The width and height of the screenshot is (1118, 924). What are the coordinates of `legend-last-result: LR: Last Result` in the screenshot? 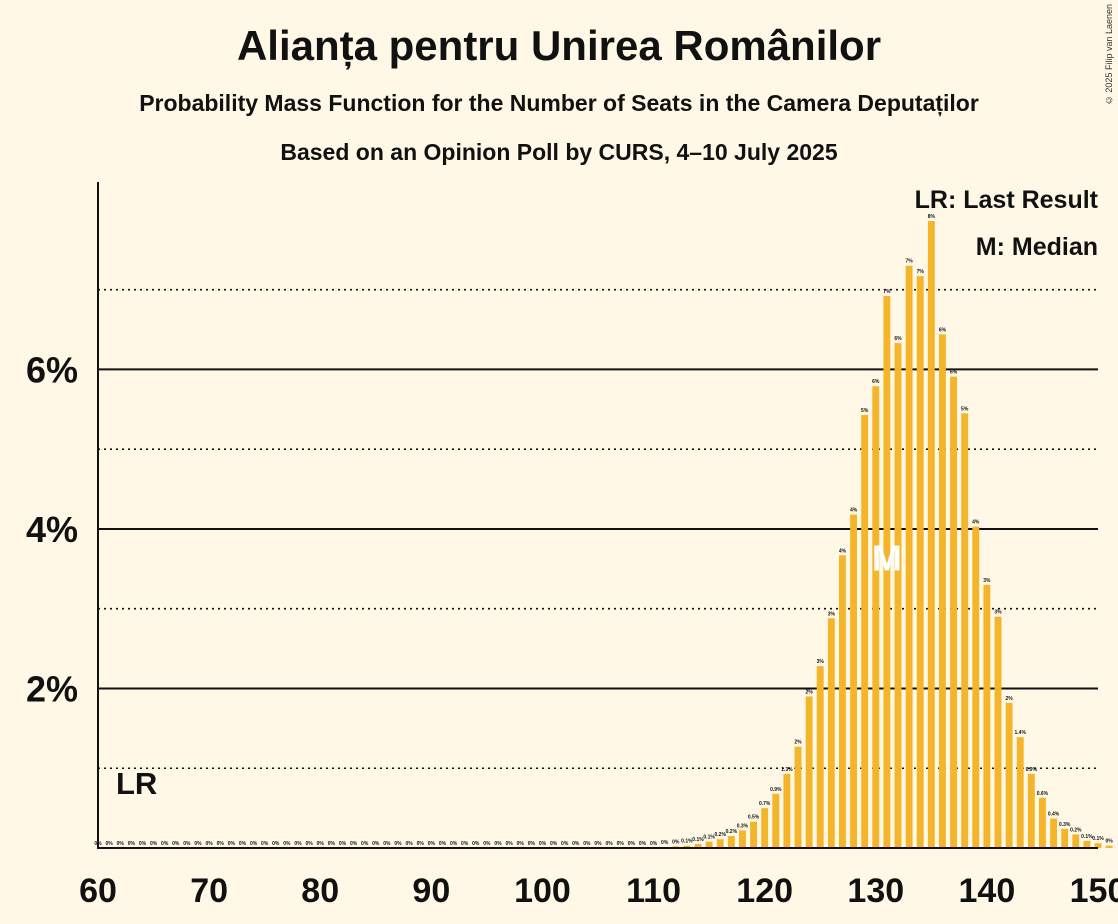 It's located at (1006, 200).